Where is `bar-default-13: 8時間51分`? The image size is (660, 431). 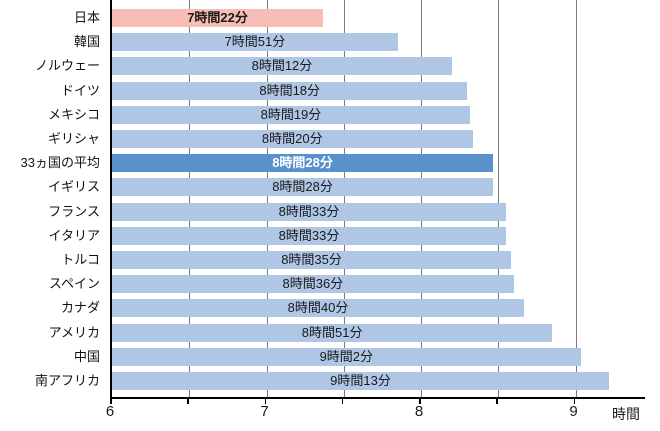 bar-default-13: 8時間51分 is located at coordinates (332, 332).